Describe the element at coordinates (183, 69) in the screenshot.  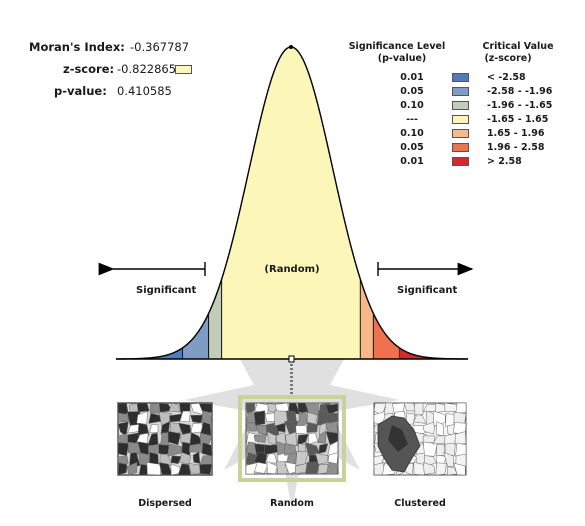
I see `z-score-swatch` at that location.